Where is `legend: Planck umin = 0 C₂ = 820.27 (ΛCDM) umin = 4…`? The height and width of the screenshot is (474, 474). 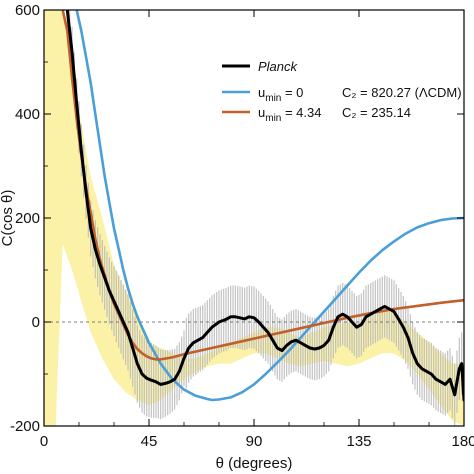
legend: Planck umin = 0 C₂ = 820.27 (ΛCDM) umin = 4… is located at coordinates (342, 91).